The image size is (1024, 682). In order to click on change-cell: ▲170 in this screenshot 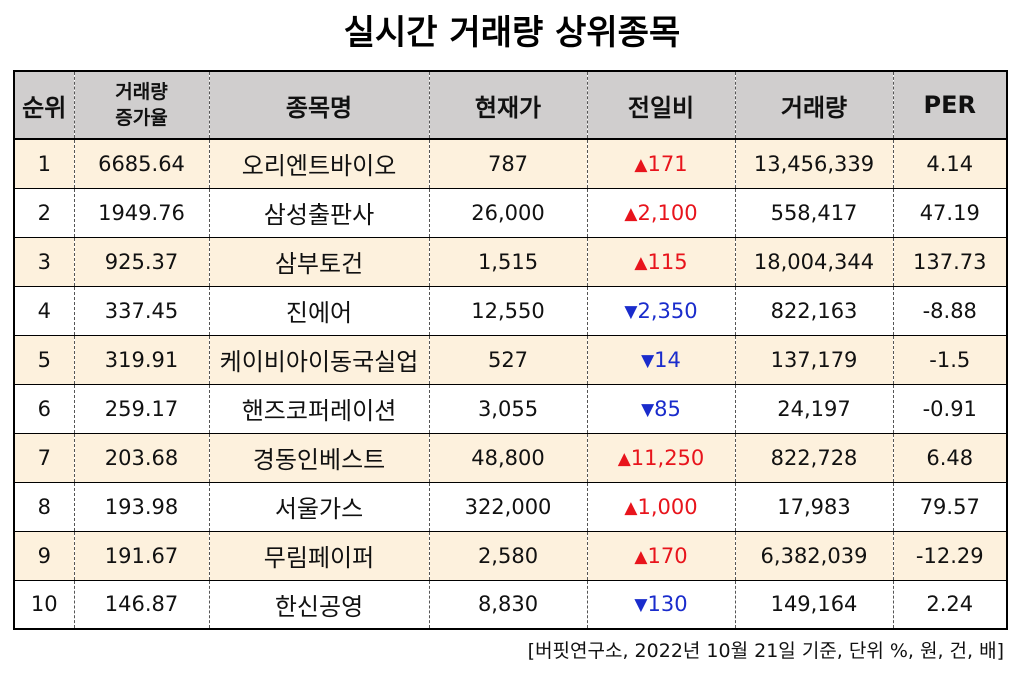, I will do `click(661, 556)`.